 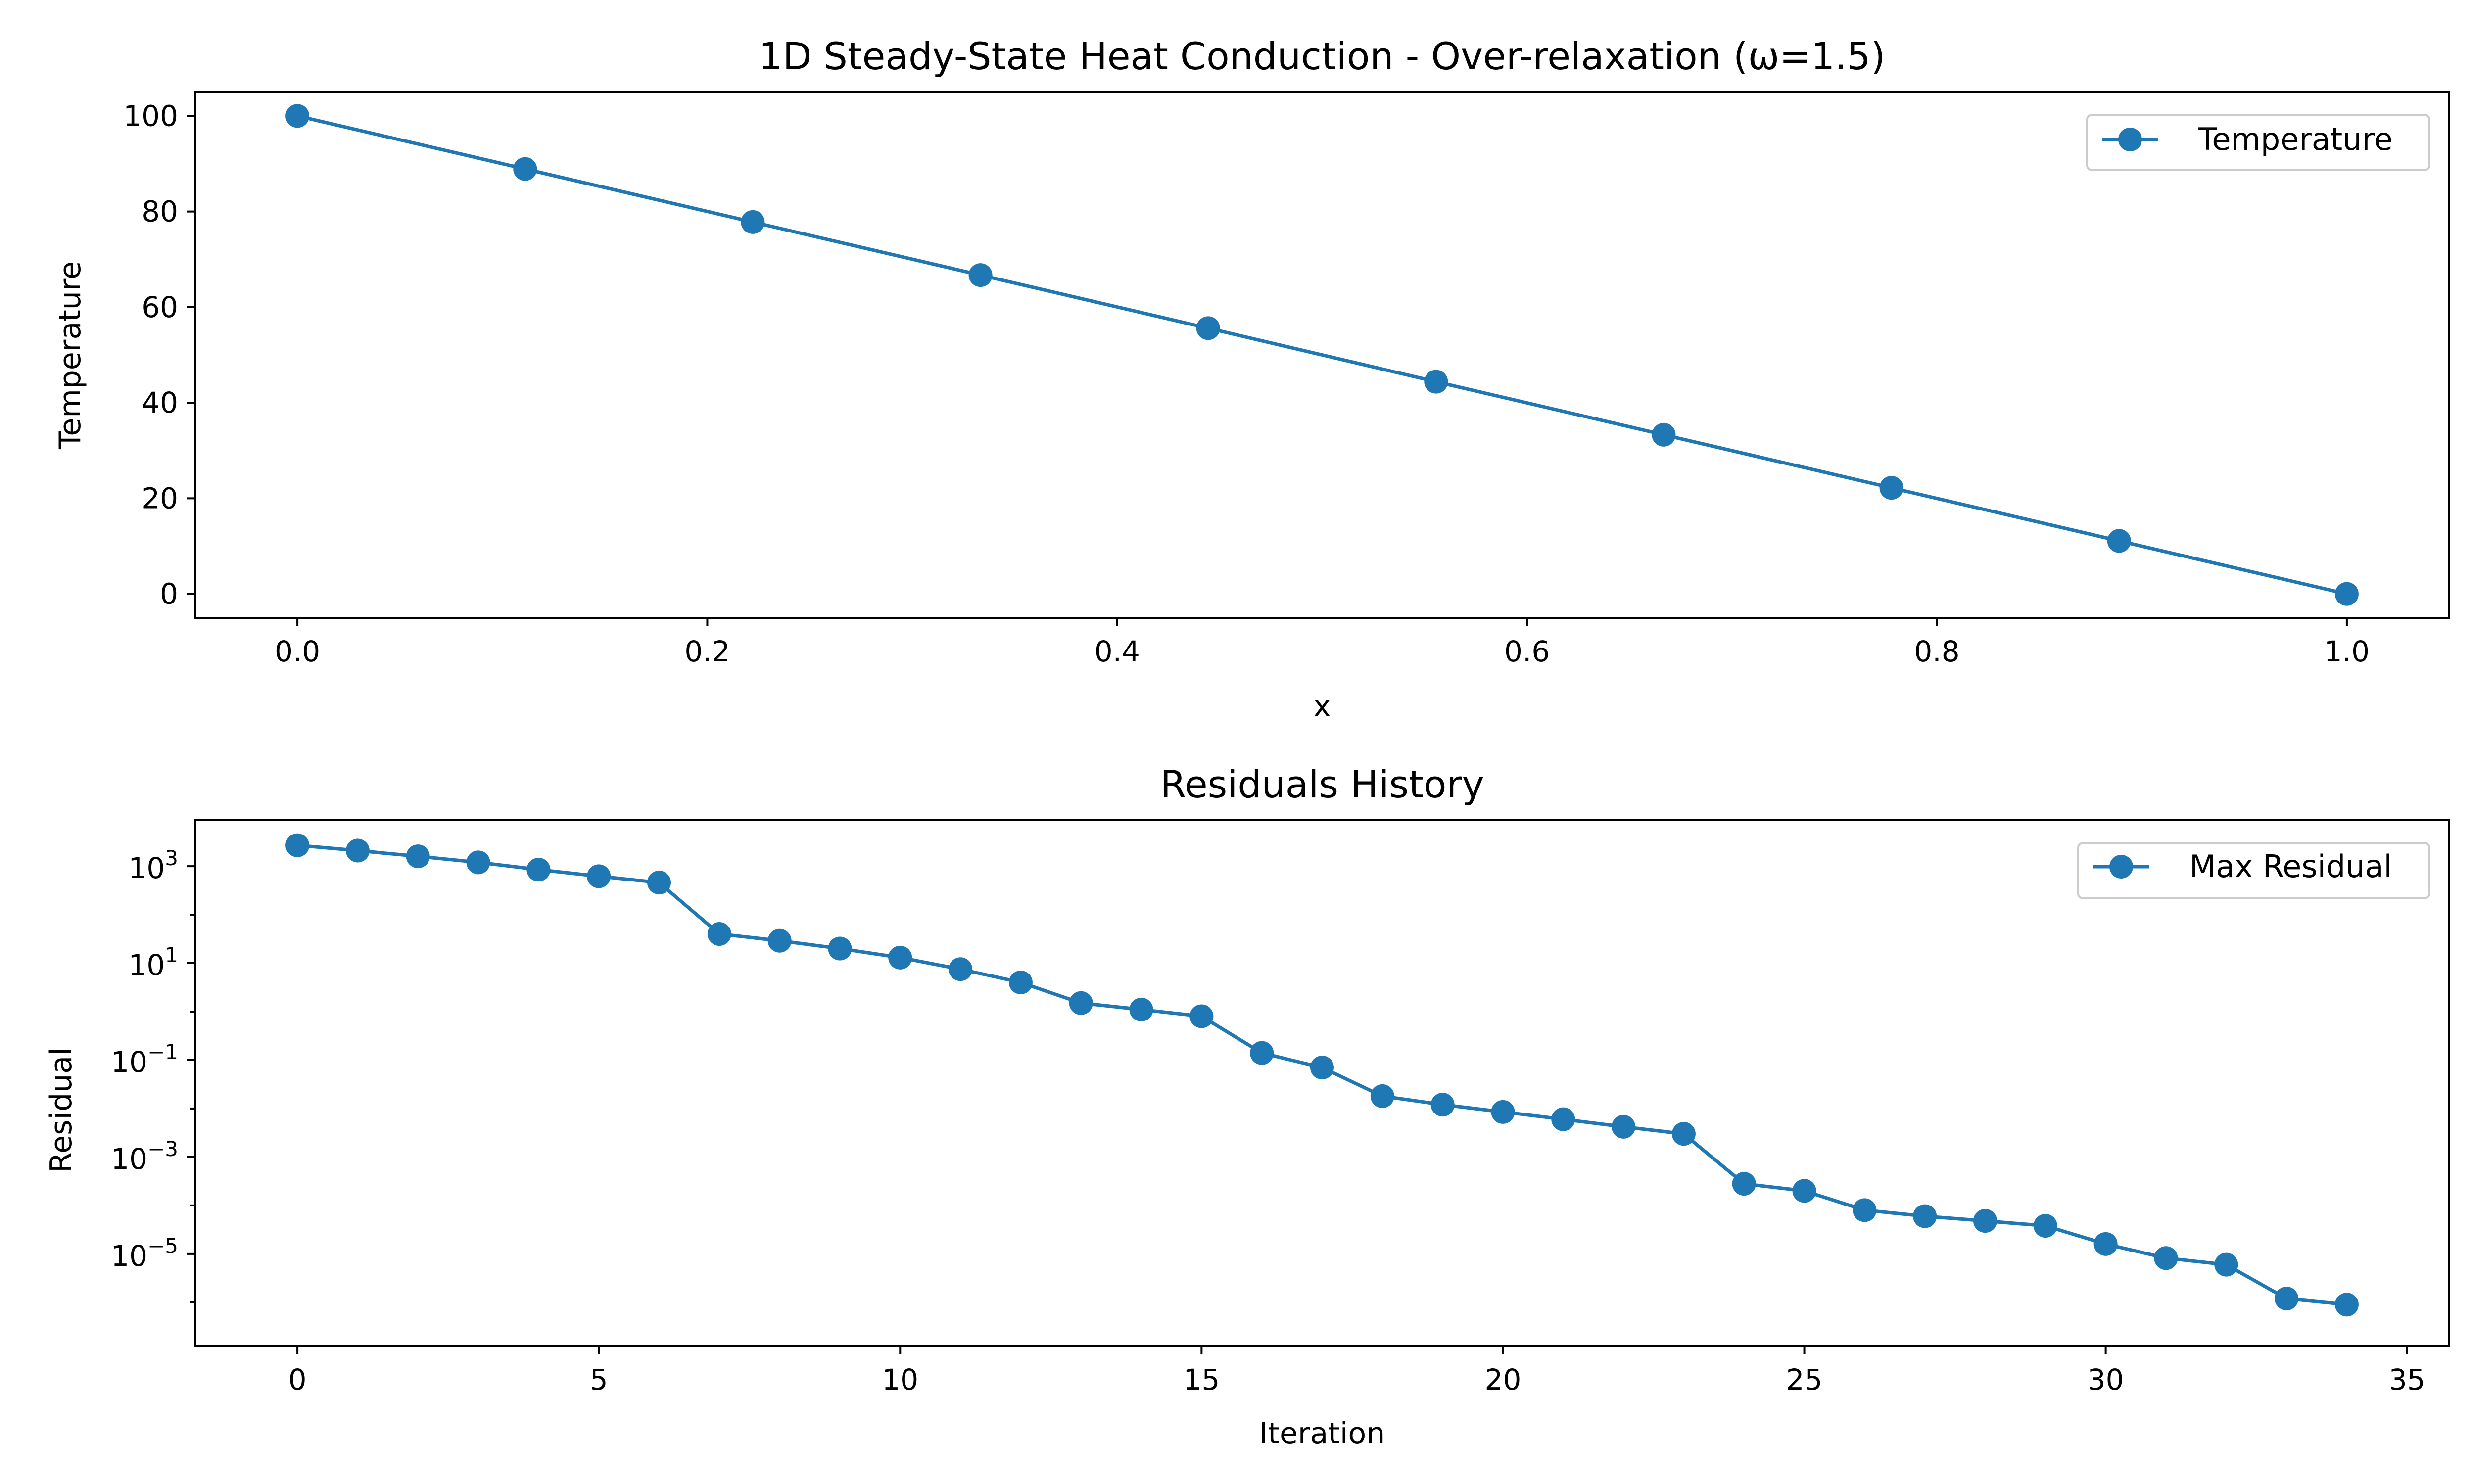 What do you see at coordinates (144, 1059) in the screenshot?
I see `y-tick-label: 10⁻¹` at bounding box center [144, 1059].